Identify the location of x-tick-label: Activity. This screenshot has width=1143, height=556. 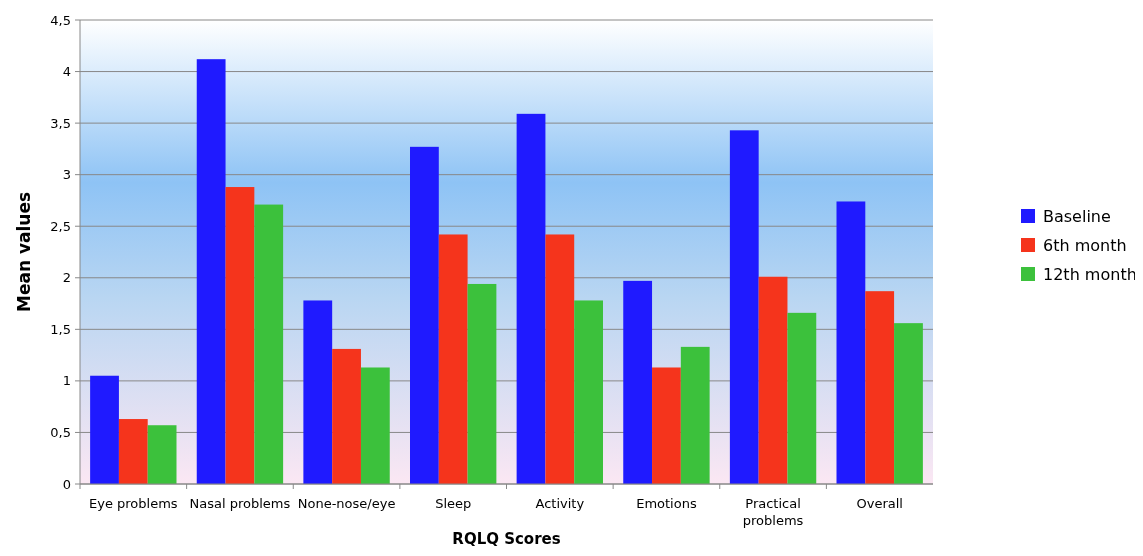
(560, 503).